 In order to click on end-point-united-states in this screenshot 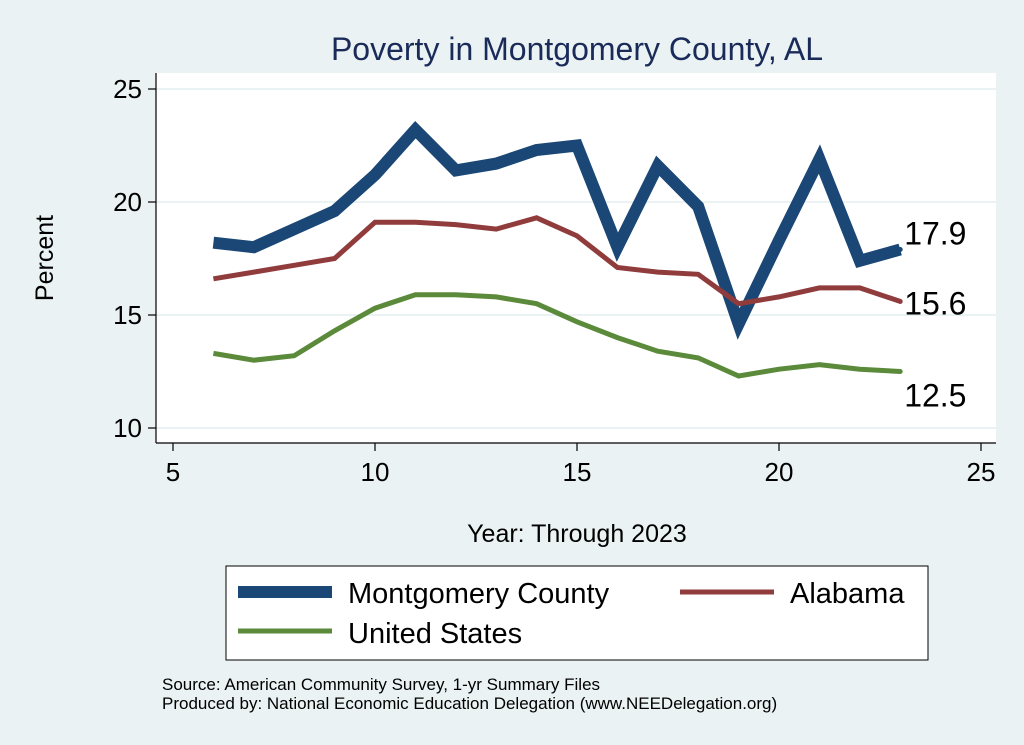, I will do `click(900, 371)`.